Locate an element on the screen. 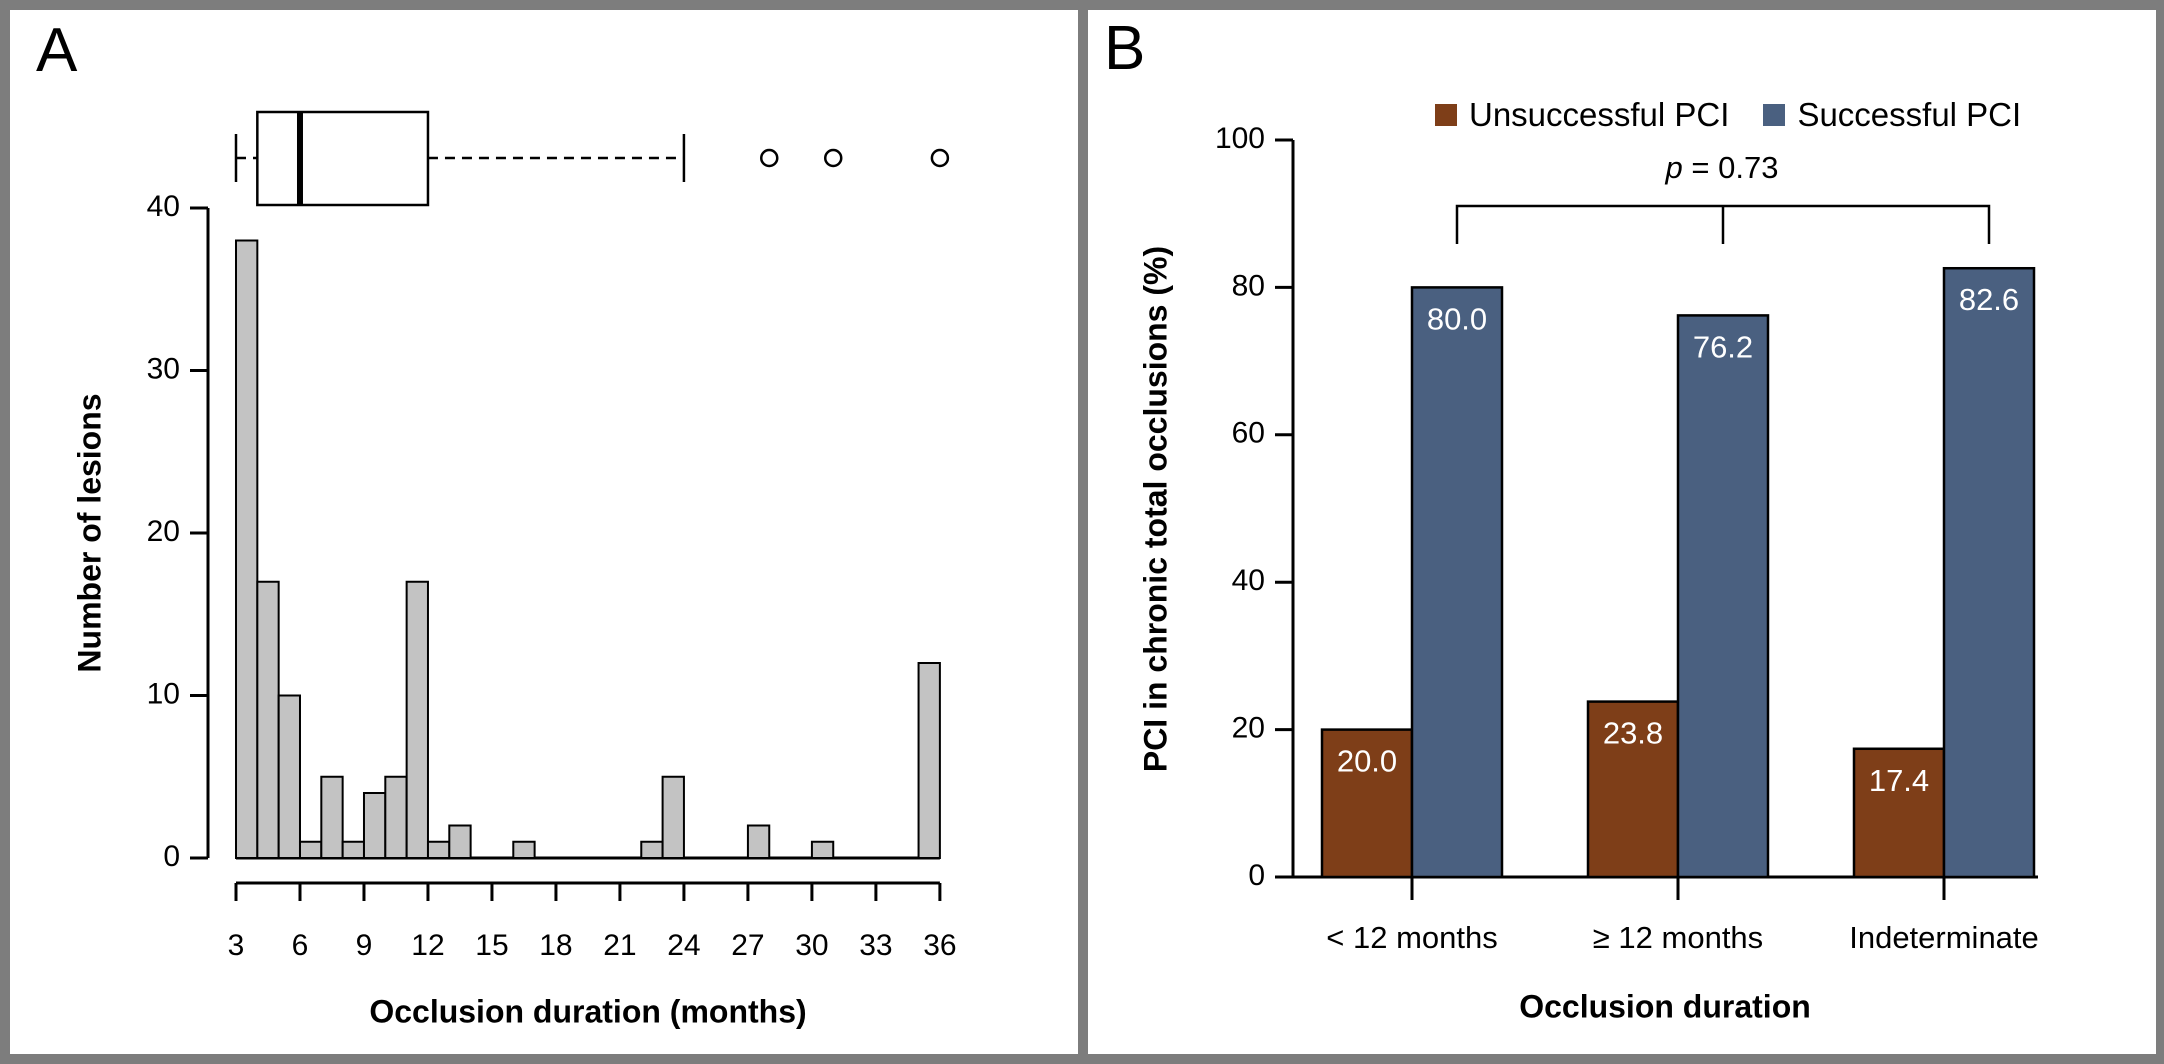 This screenshot has width=2164, height=1064. x-axis-tick-label: 33 is located at coordinates (875, 945).